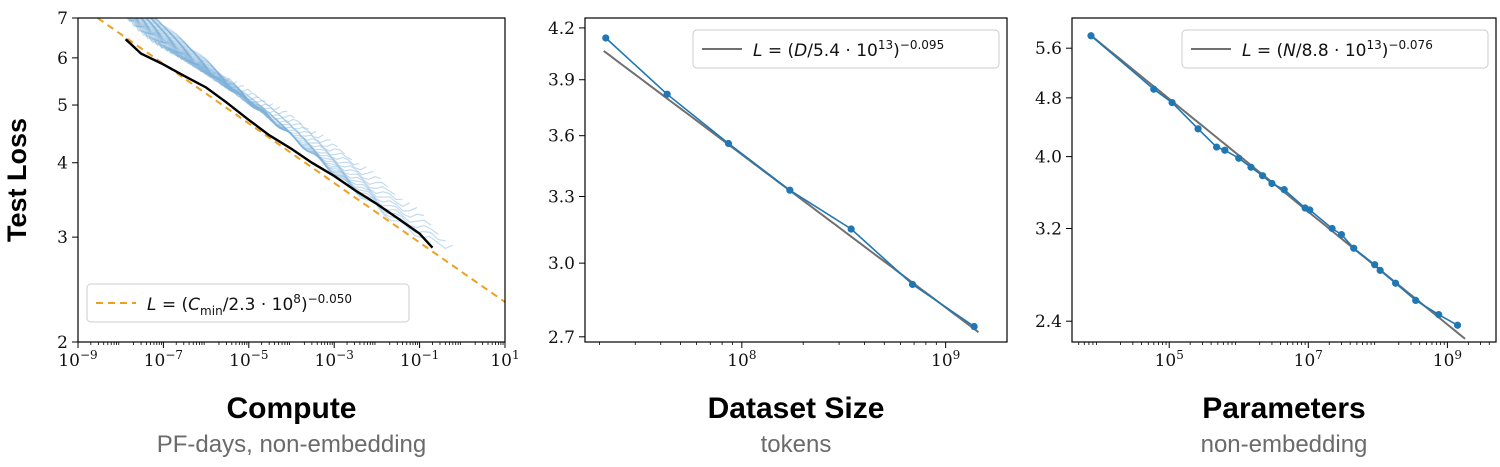  What do you see at coordinates (796, 408) in the screenshot?
I see `x-axis-title: Dataset Size` at bounding box center [796, 408].